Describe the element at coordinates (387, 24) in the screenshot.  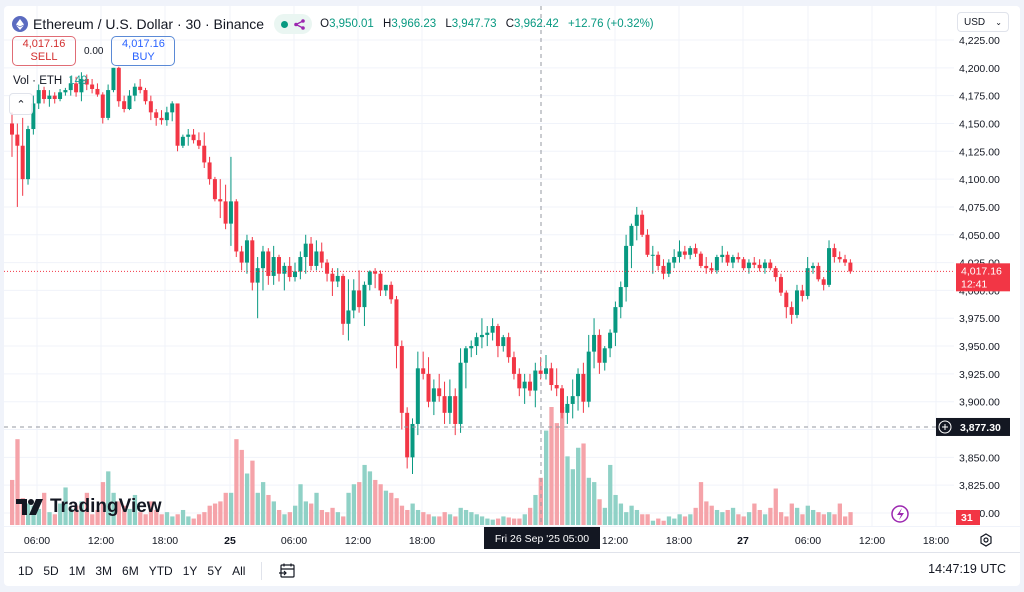
I see `high-label: H` at that location.